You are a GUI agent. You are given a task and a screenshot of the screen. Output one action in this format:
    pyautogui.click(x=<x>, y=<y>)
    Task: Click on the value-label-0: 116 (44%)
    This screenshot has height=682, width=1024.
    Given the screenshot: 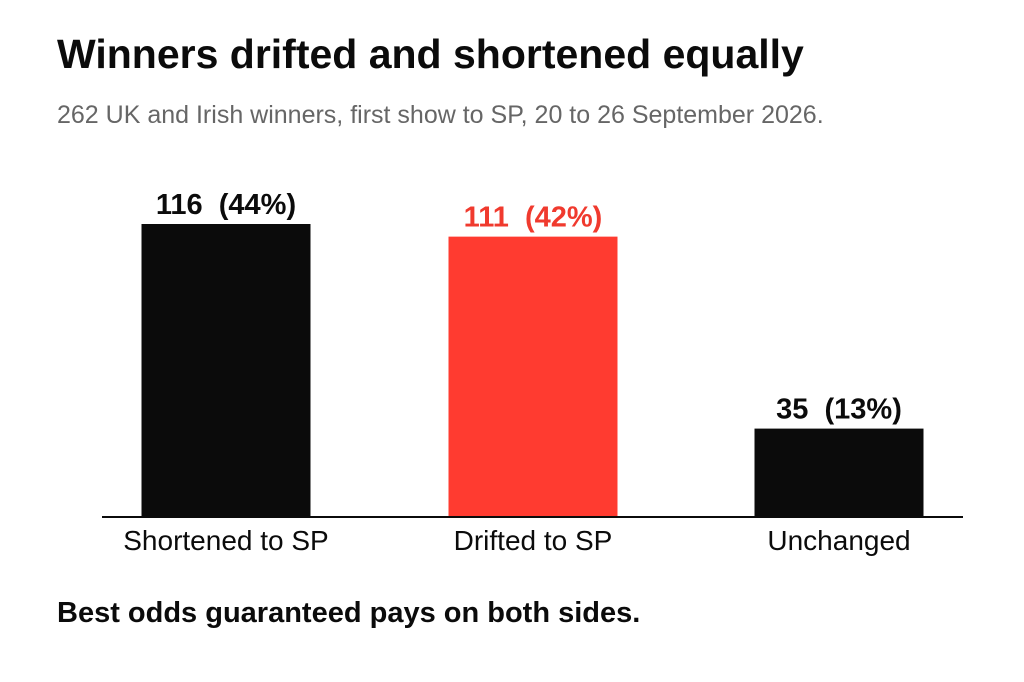 What is the action you would take?
    pyautogui.click(x=226, y=205)
    